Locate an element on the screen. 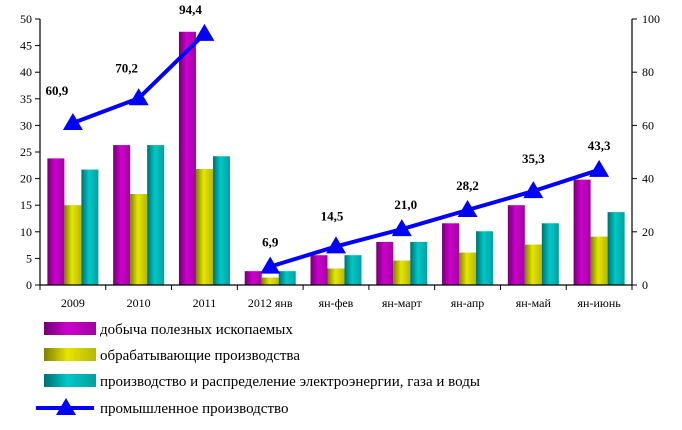 Image resolution: width=682 pixels, height=430 pixels. x-tick-label: 2010 is located at coordinates (139, 303).